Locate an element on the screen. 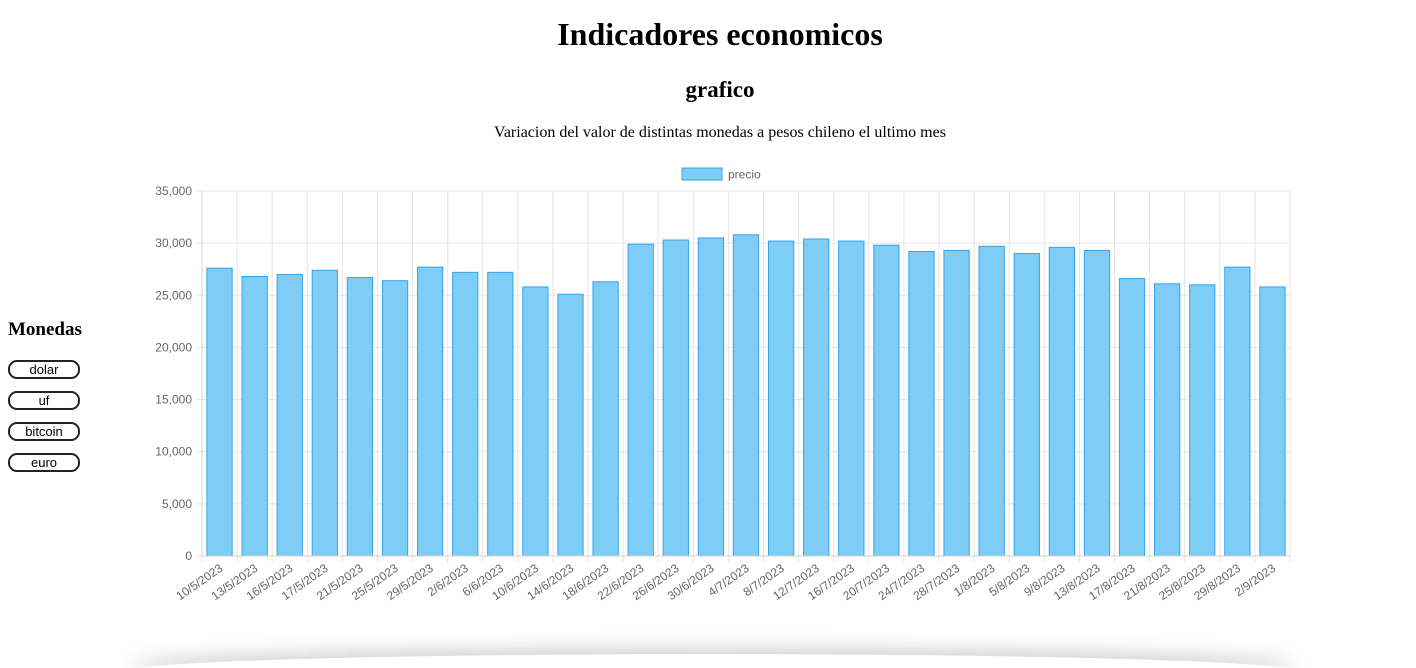 The width and height of the screenshot is (1416, 668). currency-sidebar: Monedas dolar uf bitcoin euro is located at coordinates (68, 401).